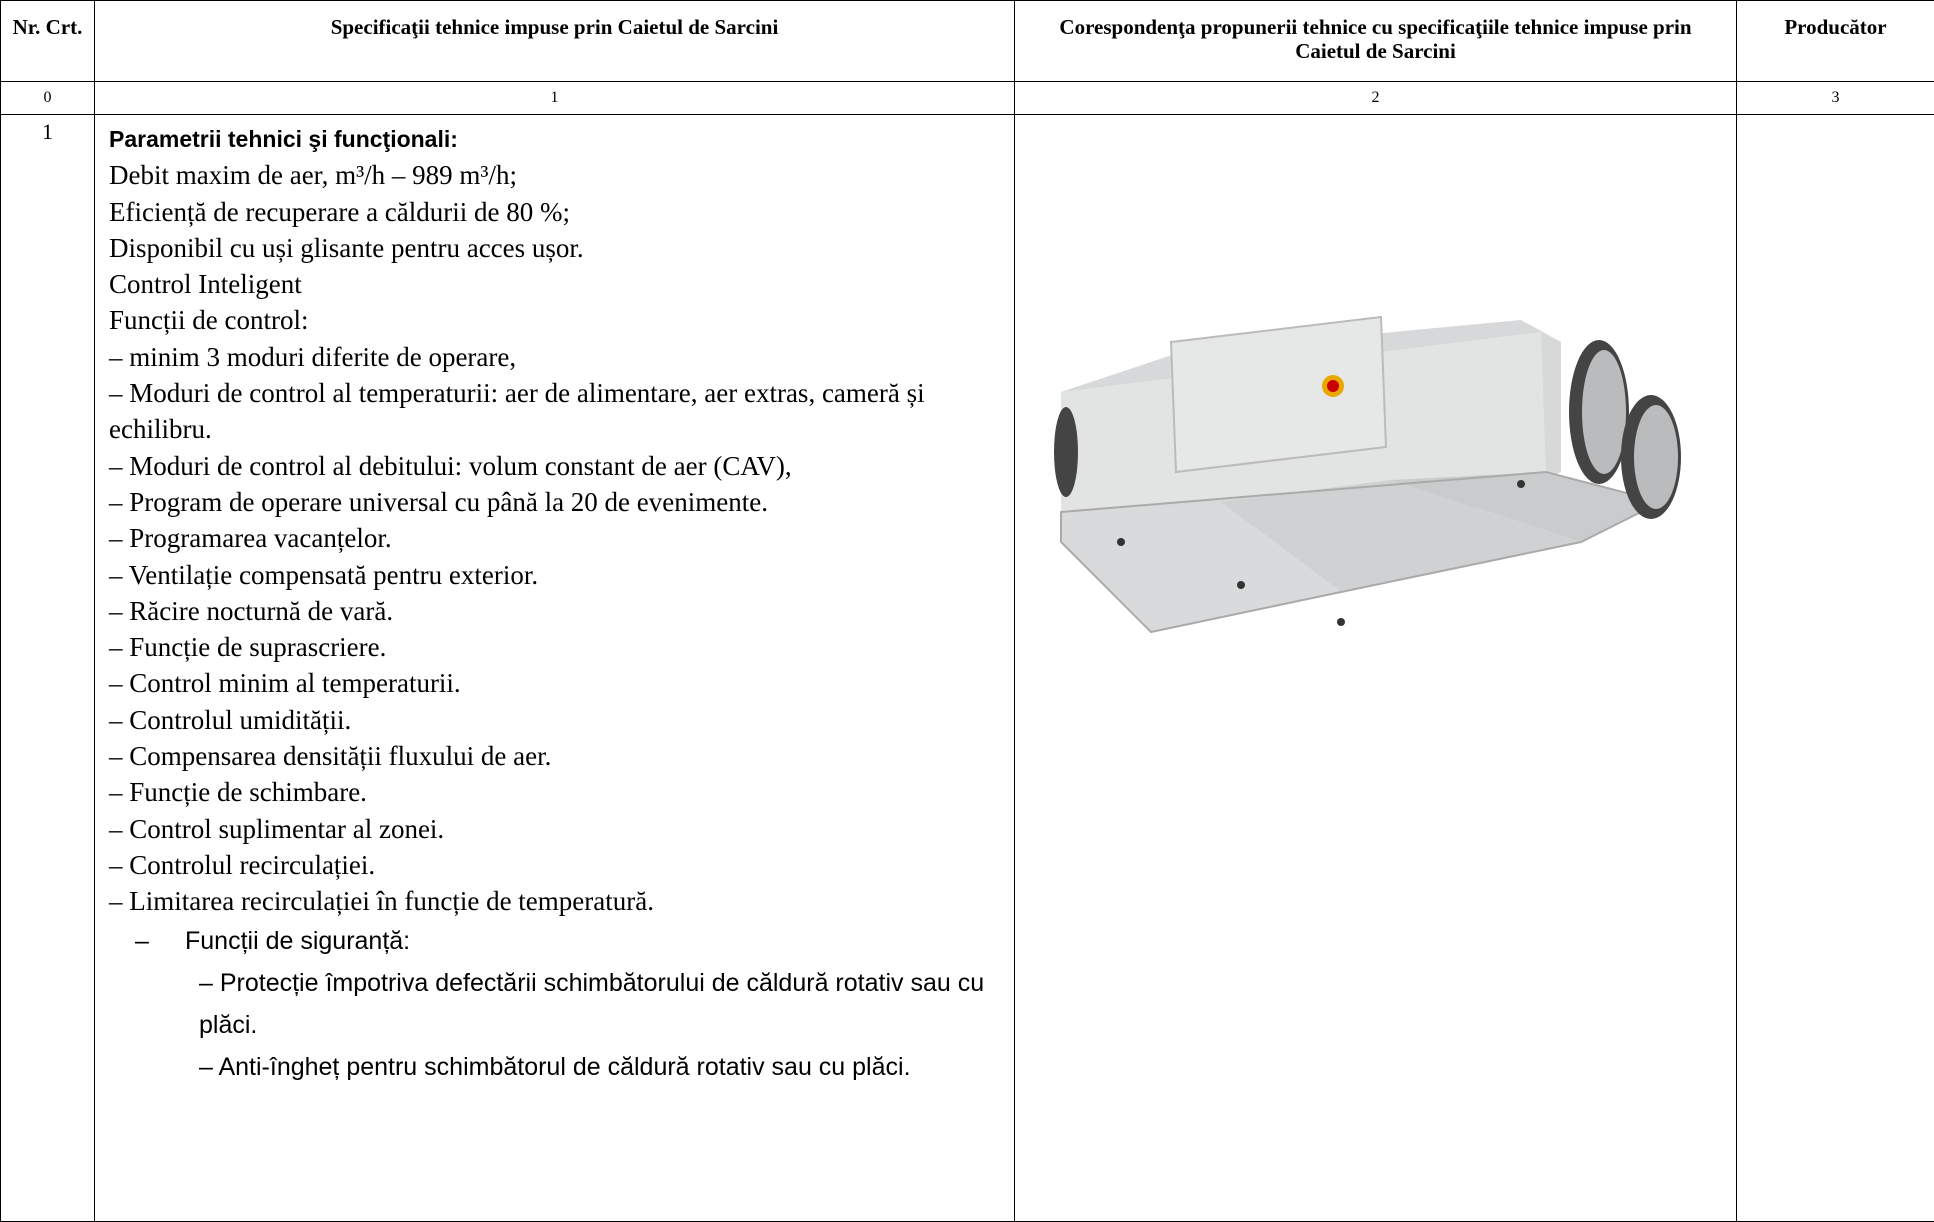  What do you see at coordinates (557, 320) in the screenshot?
I see `spec-line: Funcții de control:` at bounding box center [557, 320].